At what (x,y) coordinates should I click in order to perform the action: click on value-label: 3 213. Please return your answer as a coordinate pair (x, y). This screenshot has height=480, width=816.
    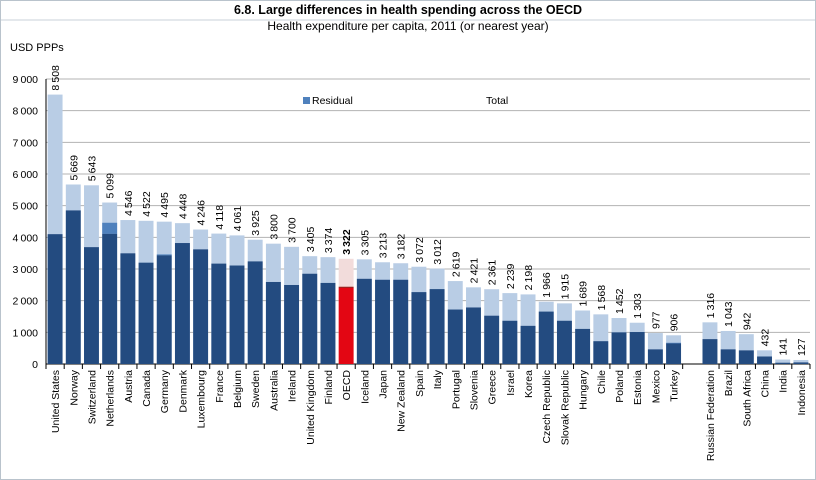
    Looking at the image, I should click on (384, 246).